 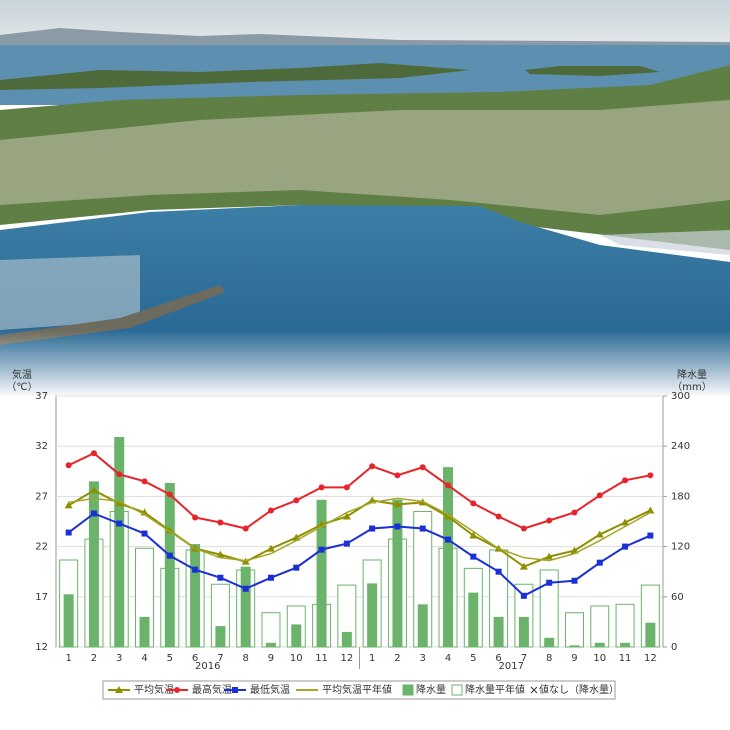 What do you see at coordinates (41, 547) in the screenshot?
I see `y-tick-label: 22` at bounding box center [41, 547].